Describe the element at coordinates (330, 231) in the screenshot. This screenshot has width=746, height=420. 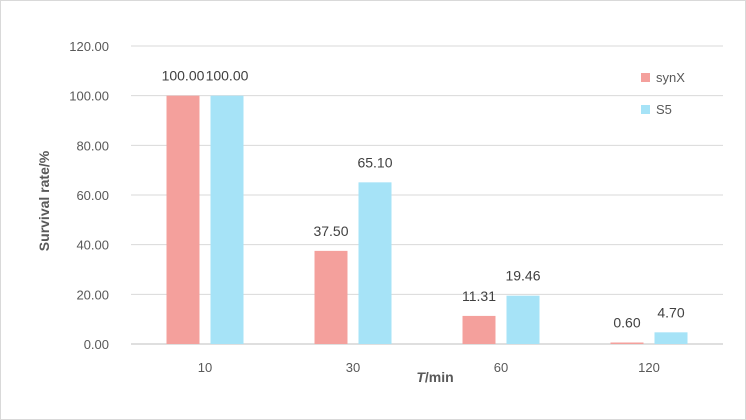
I see `data-label-synX-30: 37.50` at that location.